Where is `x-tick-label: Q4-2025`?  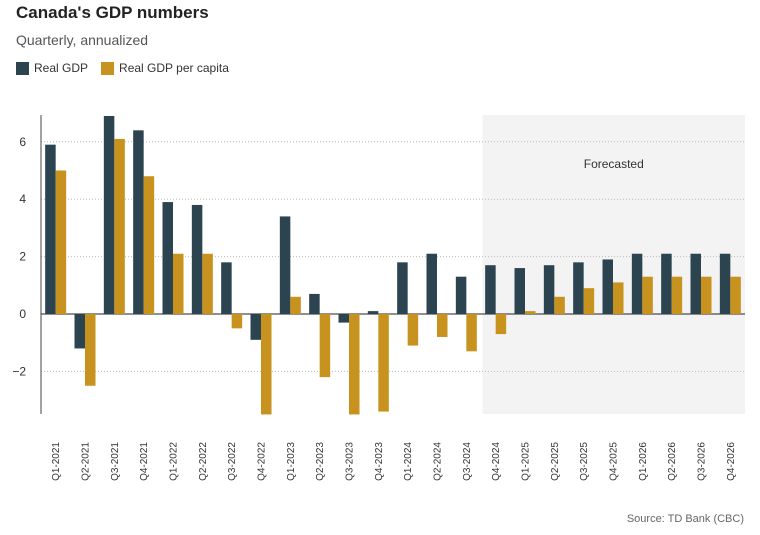 x-tick-label: Q4-2025 is located at coordinates (614, 461).